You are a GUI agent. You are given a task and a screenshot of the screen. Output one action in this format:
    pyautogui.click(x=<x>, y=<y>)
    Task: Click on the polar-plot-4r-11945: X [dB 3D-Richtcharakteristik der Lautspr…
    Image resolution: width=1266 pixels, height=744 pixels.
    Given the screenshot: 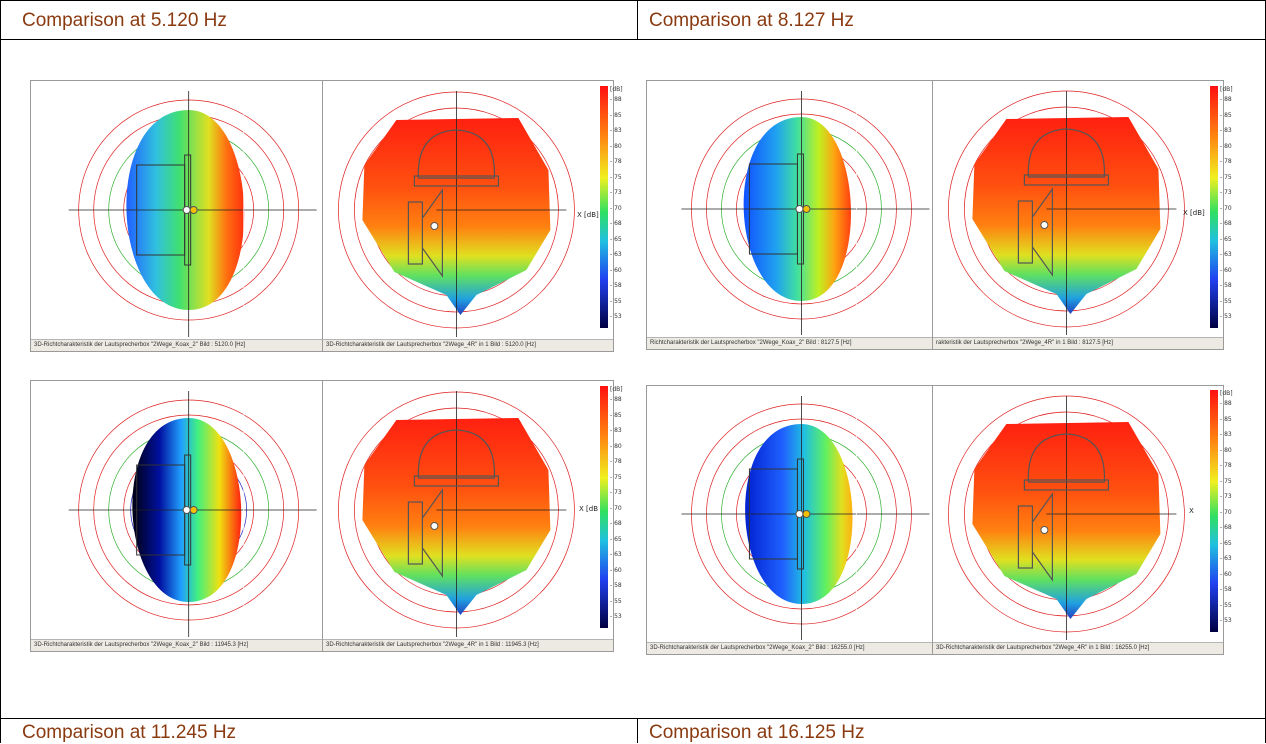 What is the action you would take?
    pyautogui.click(x=468, y=516)
    